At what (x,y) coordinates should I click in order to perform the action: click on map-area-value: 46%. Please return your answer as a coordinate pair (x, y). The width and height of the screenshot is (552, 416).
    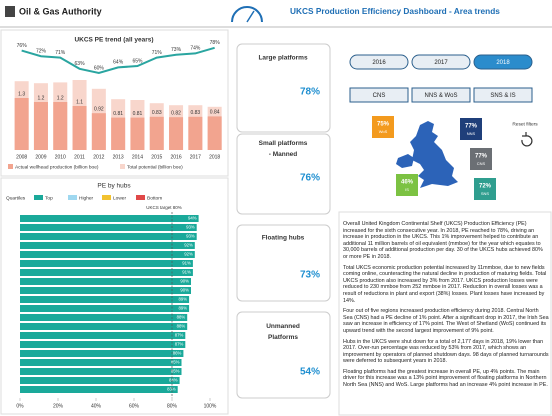
    Looking at the image, I should click on (407, 183).